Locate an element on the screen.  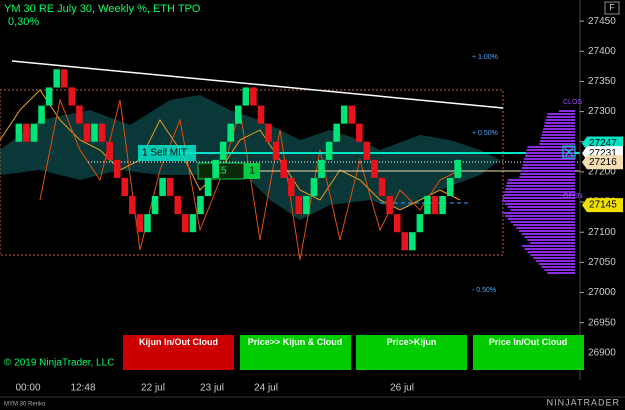
y-tick-label: 27350 is located at coordinates (602, 81).